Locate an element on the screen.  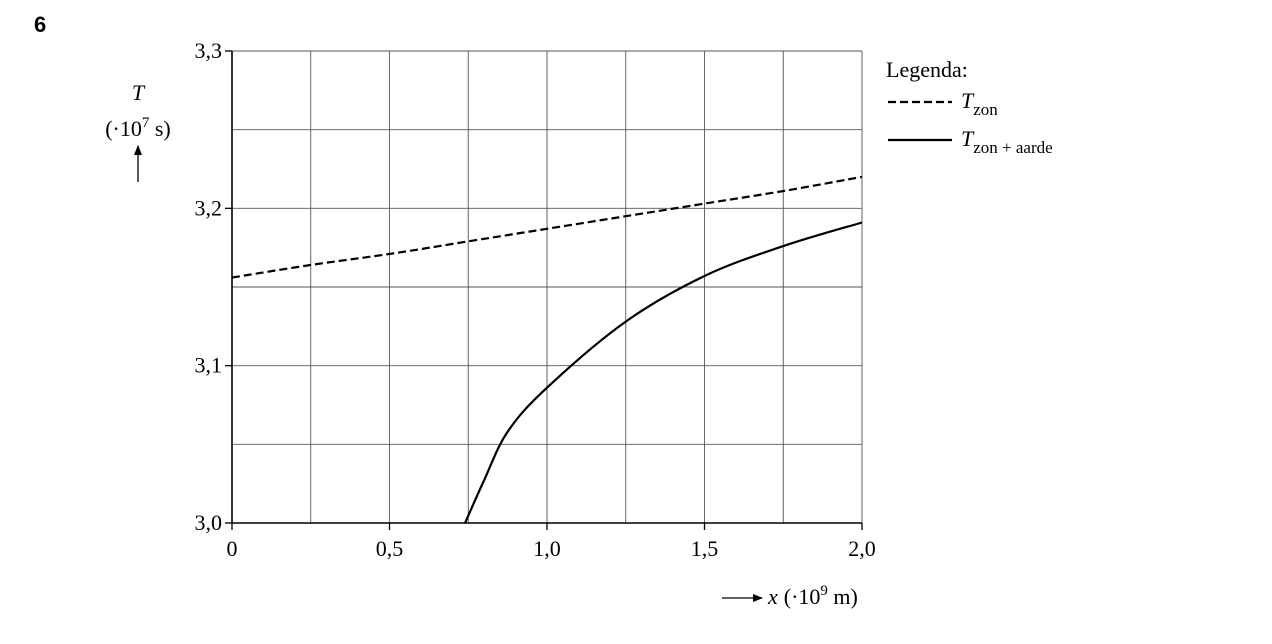
y-label-prefix: (·10 is located at coordinates (123, 128).